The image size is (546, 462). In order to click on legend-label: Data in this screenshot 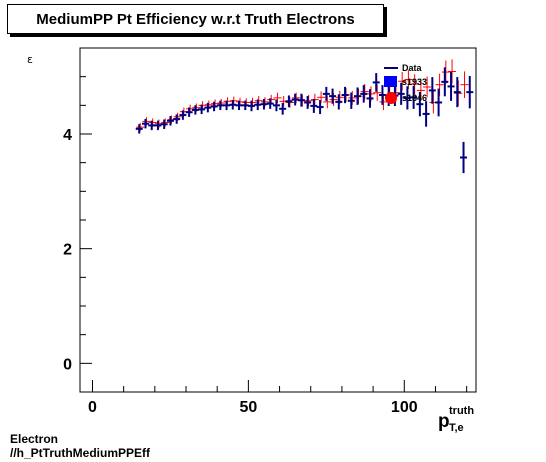, I will do `click(412, 68)`.